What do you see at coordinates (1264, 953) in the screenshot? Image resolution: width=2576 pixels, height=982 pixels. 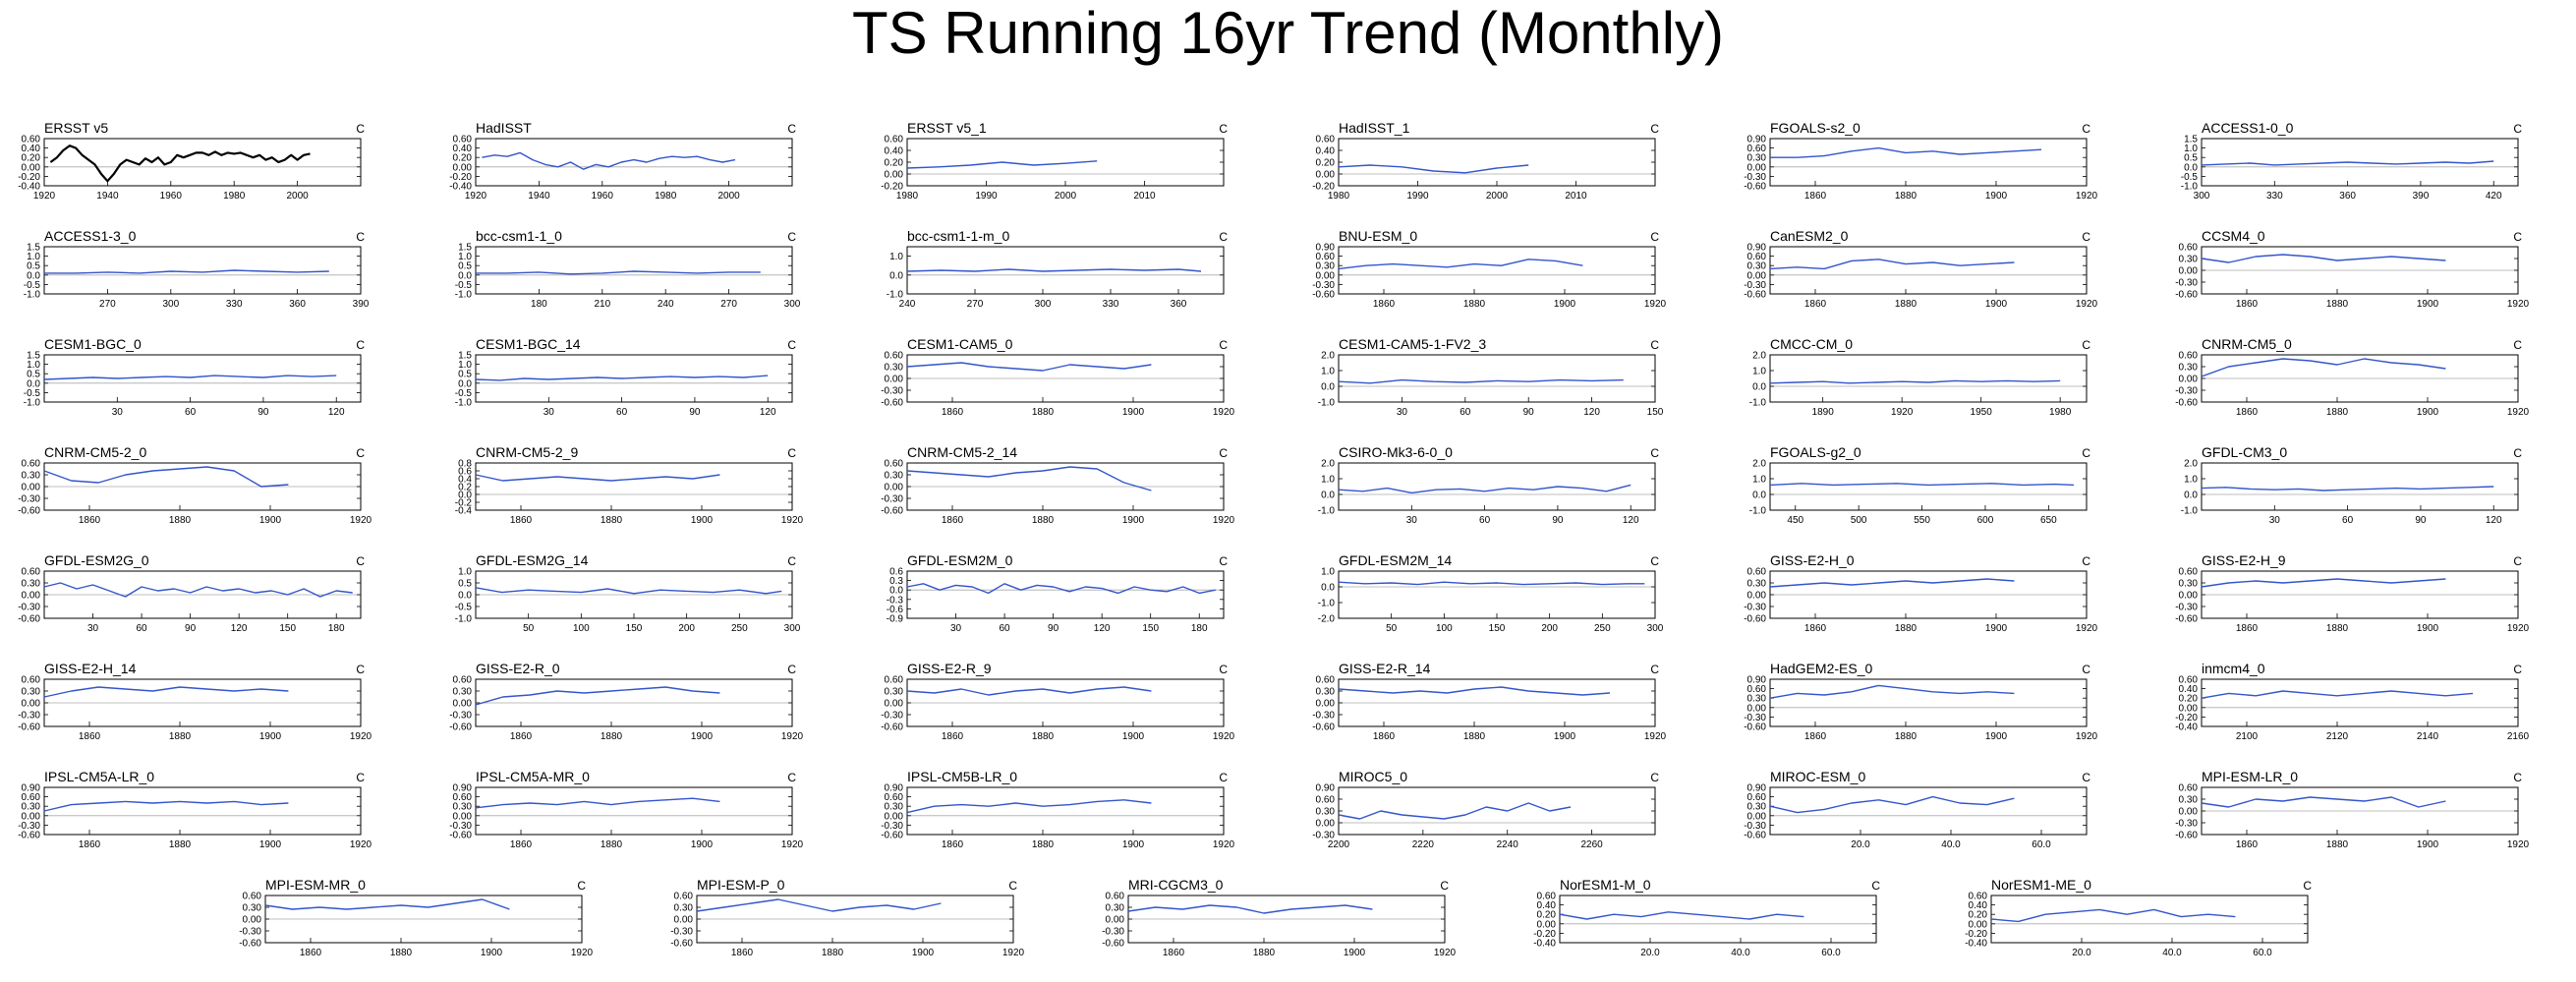 I see `x-tick-label: 1880` at bounding box center [1264, 953].